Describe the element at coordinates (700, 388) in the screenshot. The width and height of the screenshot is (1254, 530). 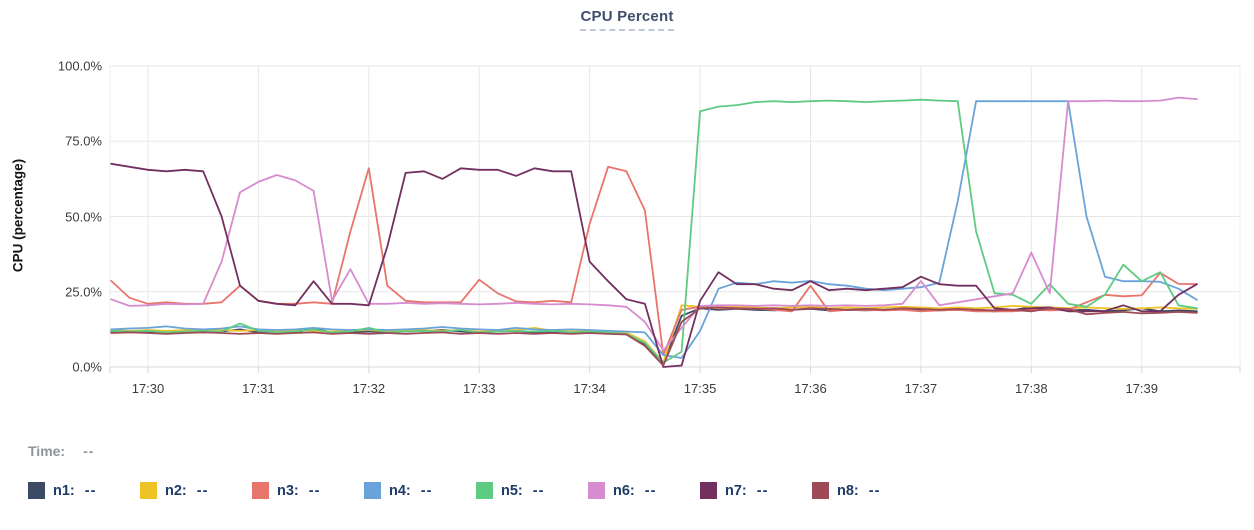
I see `x-tick-label: 17:35` at that location.